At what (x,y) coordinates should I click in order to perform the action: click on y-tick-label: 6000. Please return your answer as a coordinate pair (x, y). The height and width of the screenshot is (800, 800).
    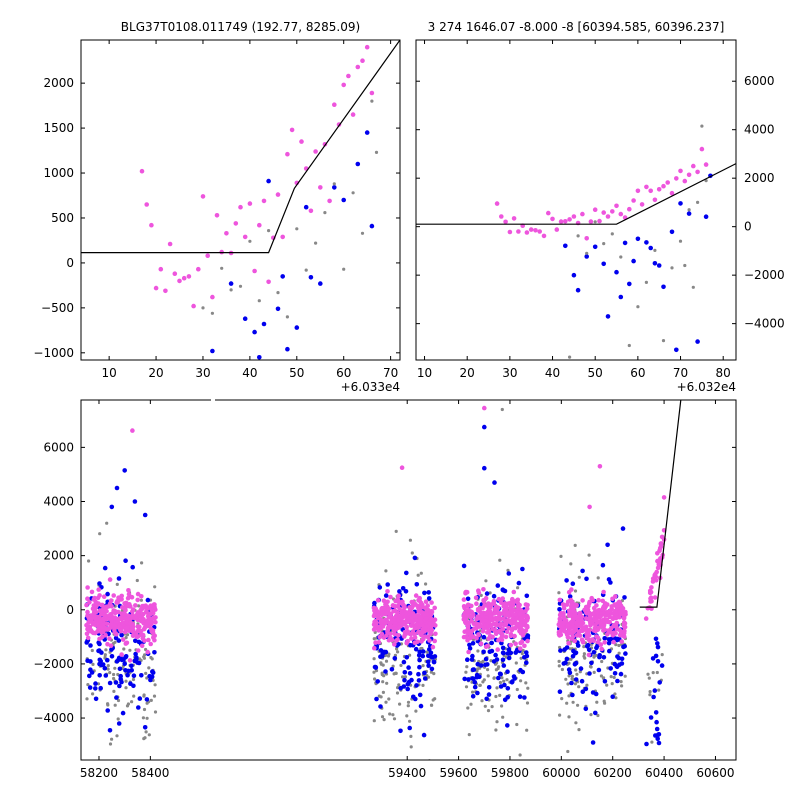
    Looking at the image, I should click on (759, 81).